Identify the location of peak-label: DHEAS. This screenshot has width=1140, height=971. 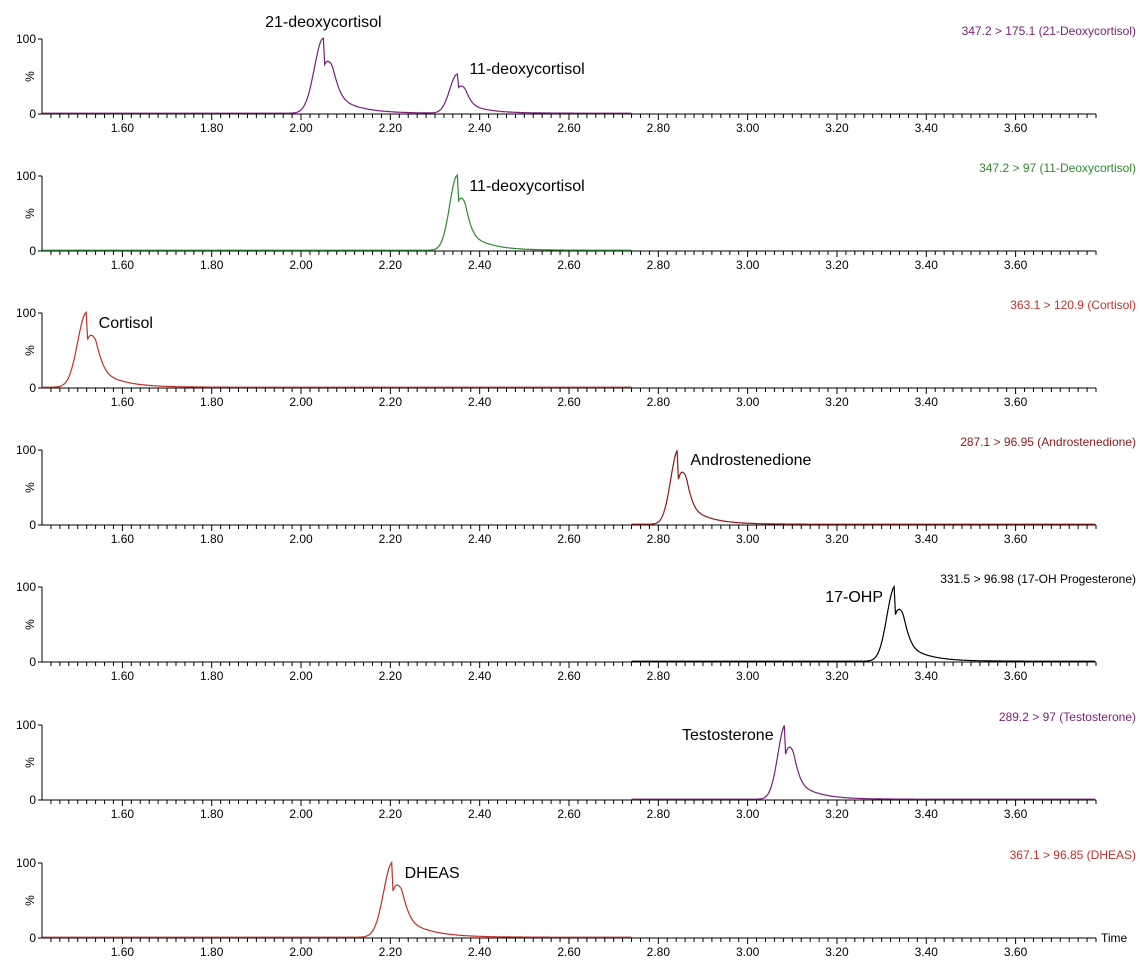
(432, 873).